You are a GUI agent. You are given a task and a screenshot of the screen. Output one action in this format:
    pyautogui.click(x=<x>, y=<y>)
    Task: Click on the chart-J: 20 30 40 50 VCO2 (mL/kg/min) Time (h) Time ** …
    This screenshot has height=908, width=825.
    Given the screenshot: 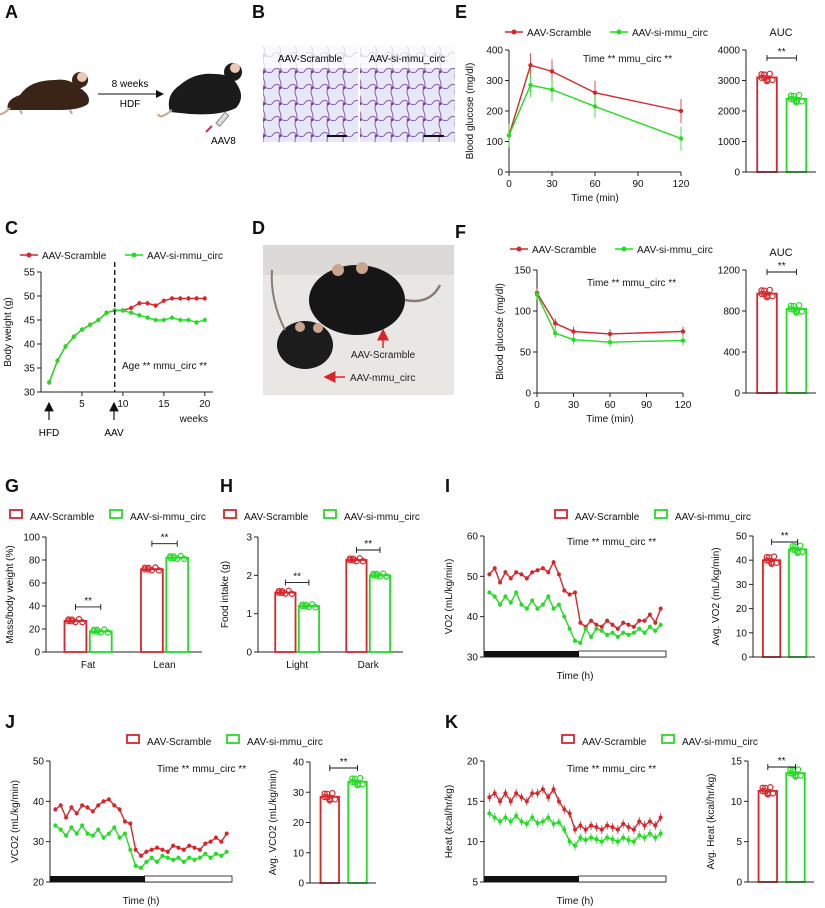 What is the action you would take?
    pyautogui.click(x=166, y=820)
    